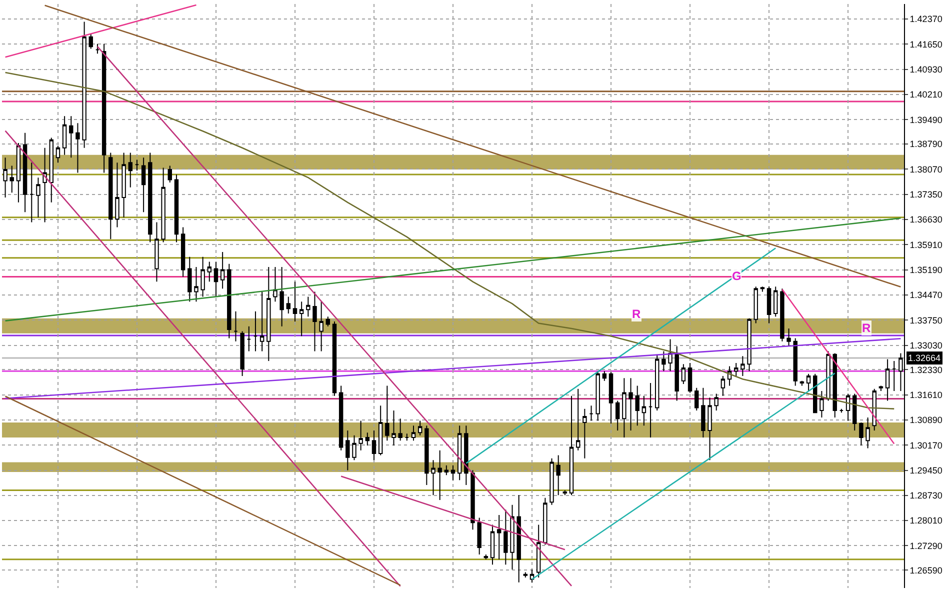 The height and width of the screenshot is (593, 948). I want to click on ref-line-label: 1.32664, so click(924, 358).